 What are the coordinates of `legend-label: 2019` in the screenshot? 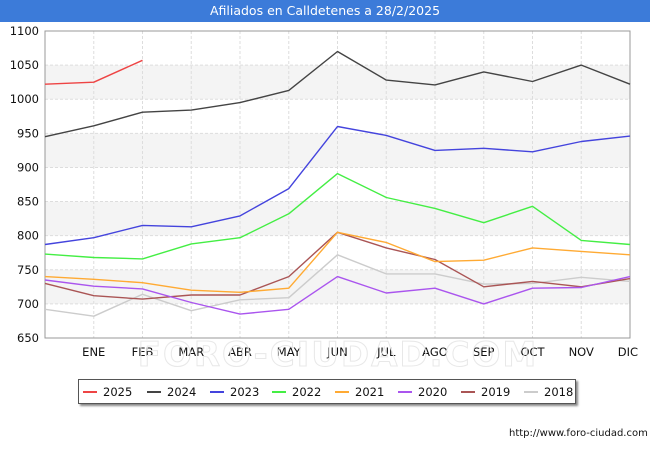 It's located at (496, 392).